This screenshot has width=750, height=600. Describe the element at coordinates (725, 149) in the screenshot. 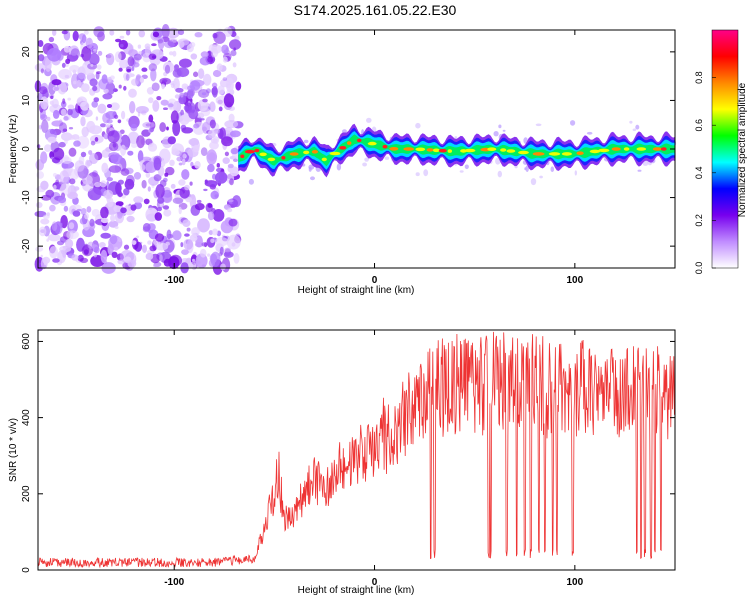

I see `colorbar-gradient` at that location.